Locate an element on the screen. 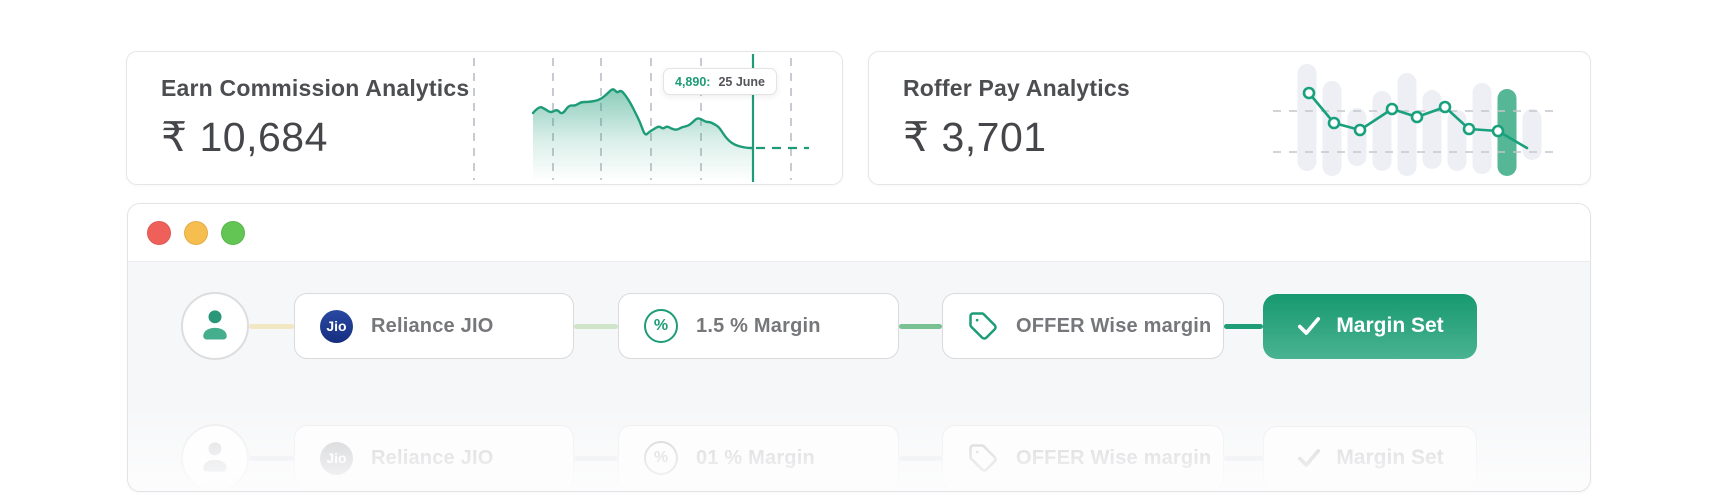 Image resolution: width=1712 pixels, height=500 pixels. provider-step: Jio Reliance JIO is located at coordinates (434, 326).